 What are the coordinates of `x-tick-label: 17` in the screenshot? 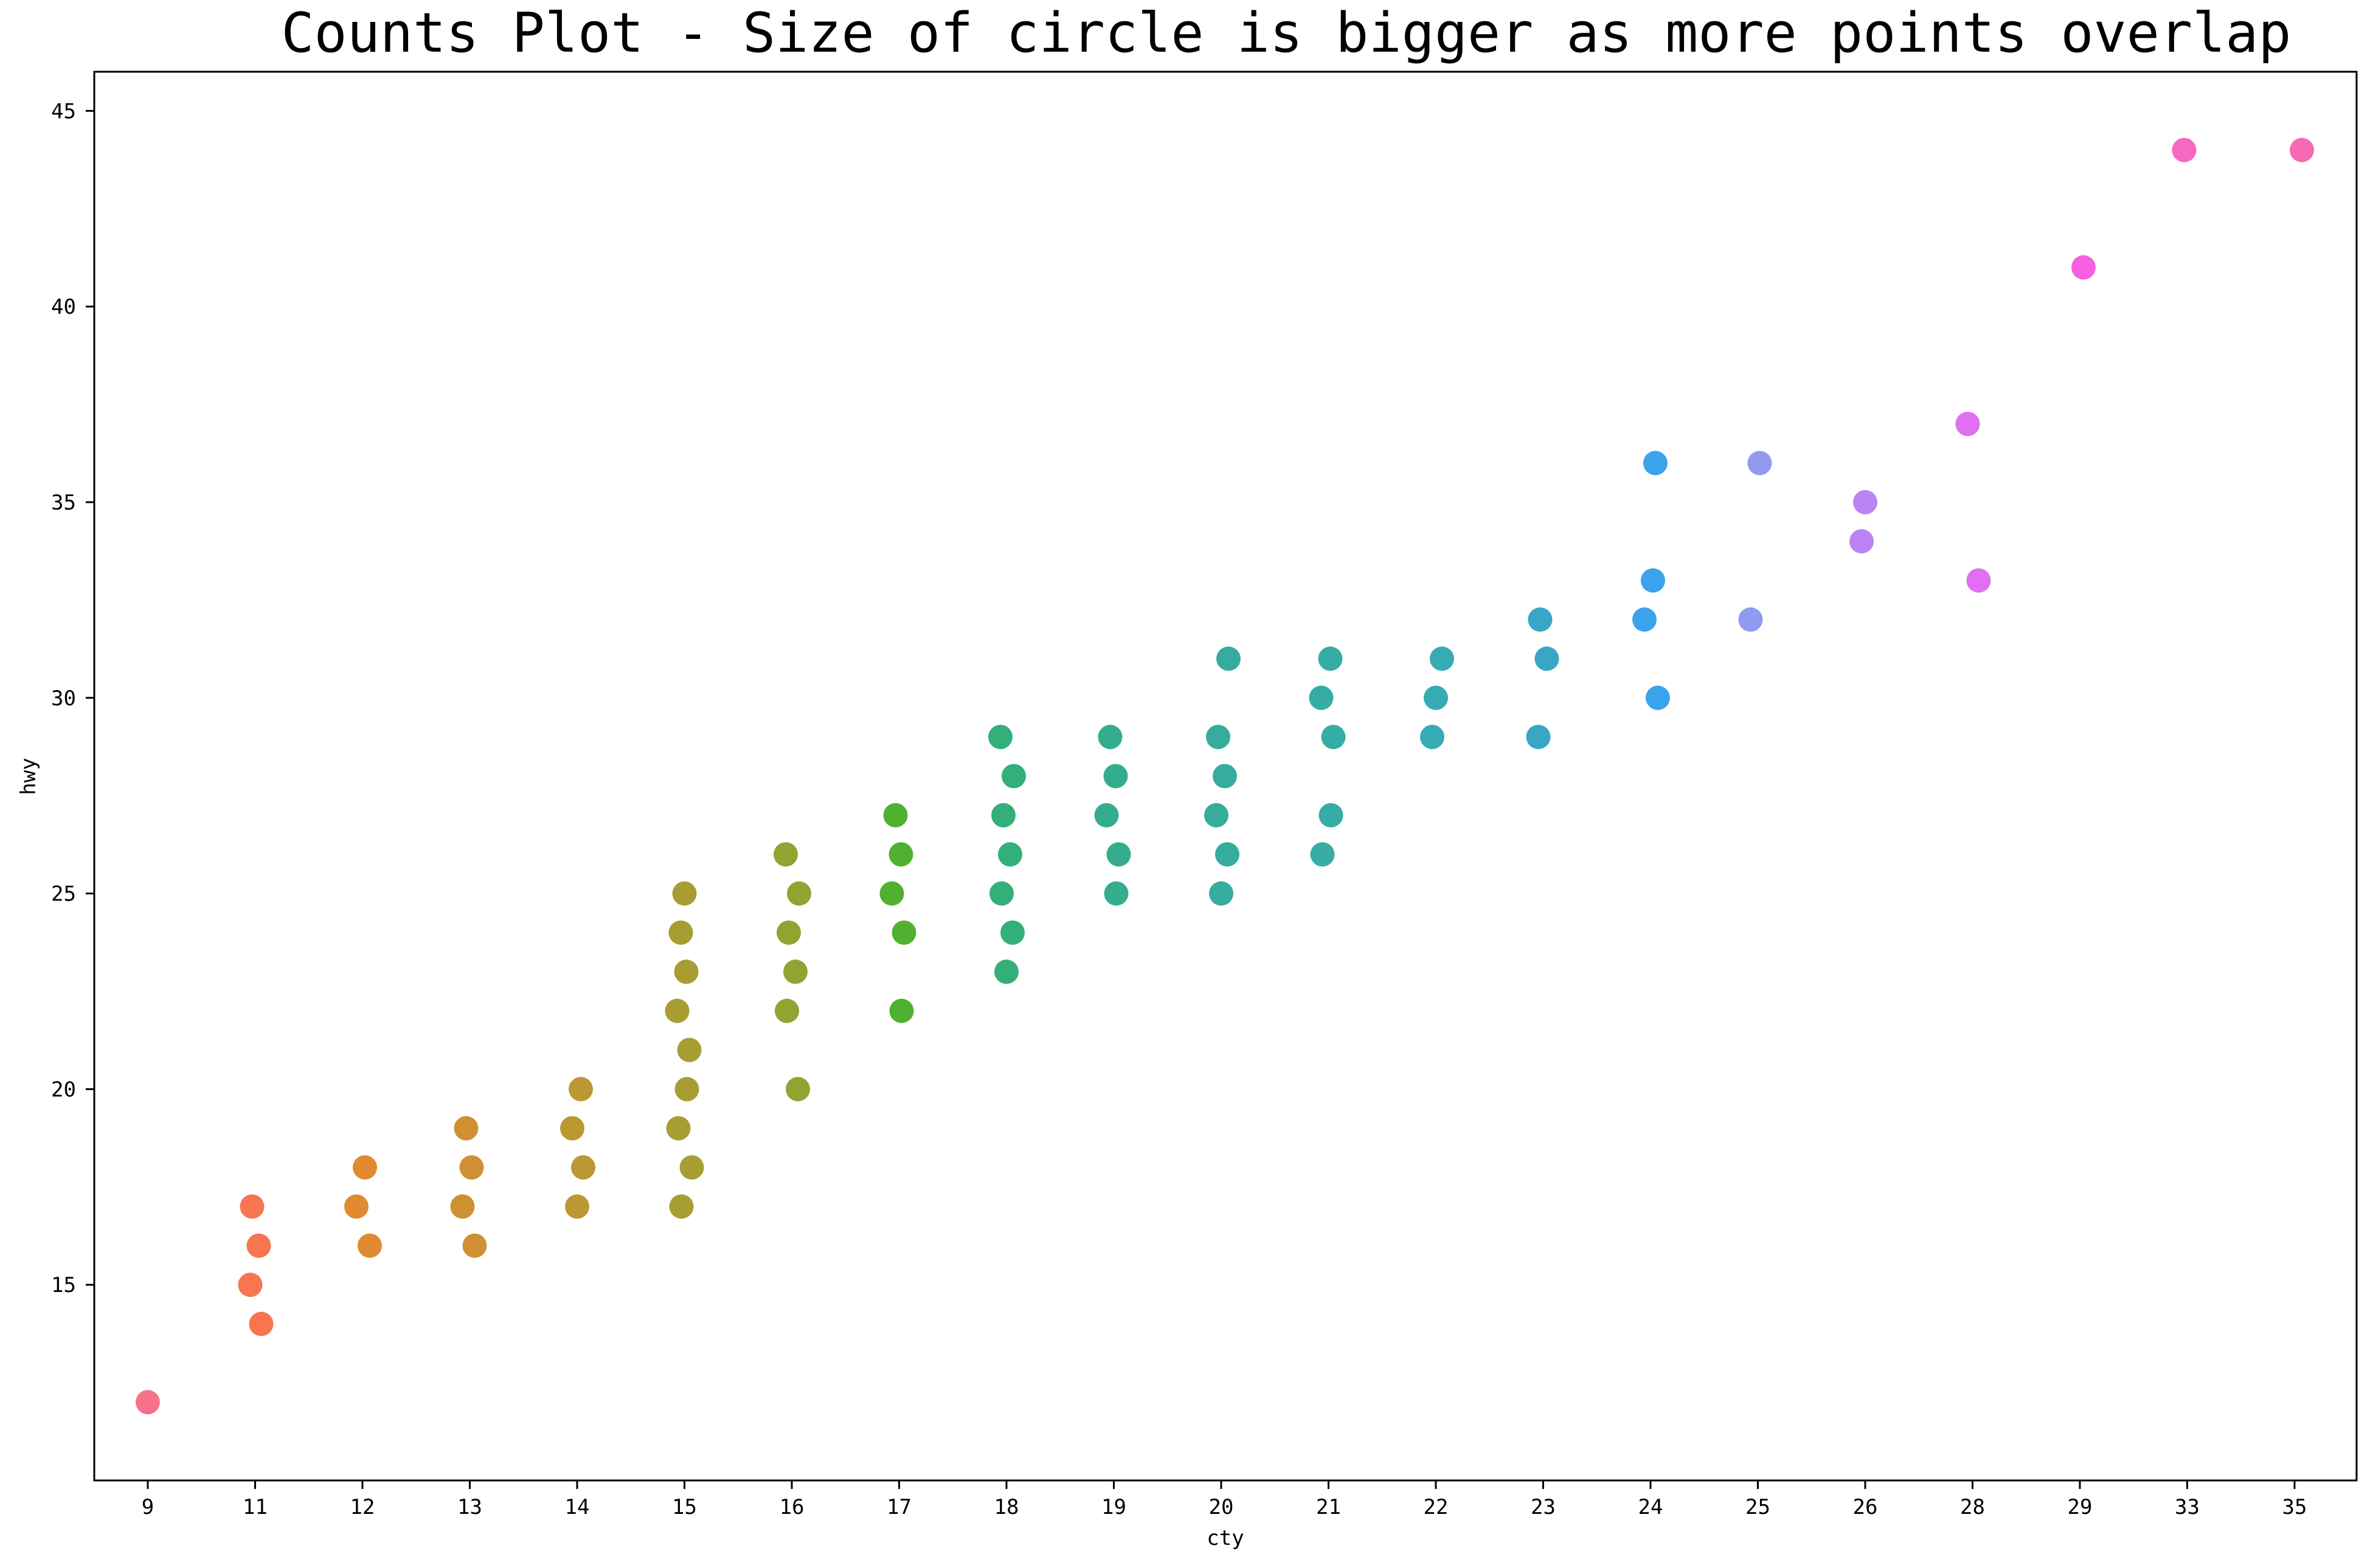 It's located at (899, 1507).